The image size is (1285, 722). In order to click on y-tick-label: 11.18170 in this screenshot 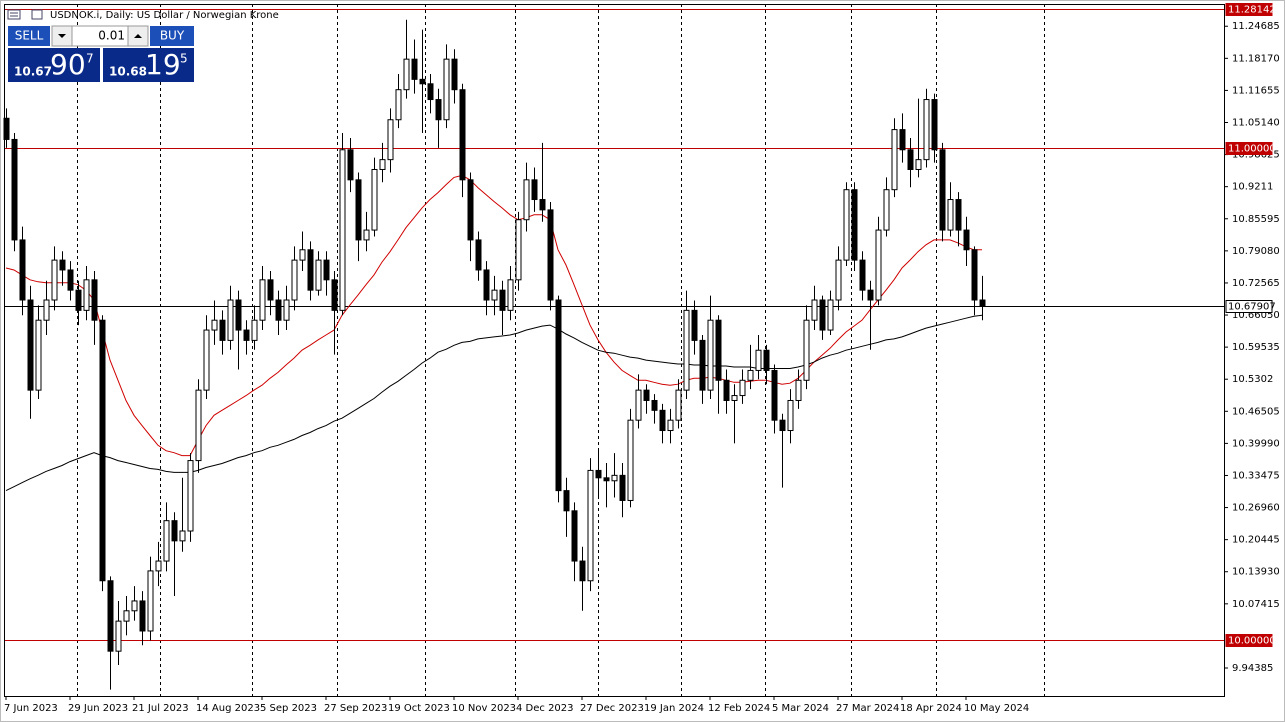, I will do `click(1256, 58)`.